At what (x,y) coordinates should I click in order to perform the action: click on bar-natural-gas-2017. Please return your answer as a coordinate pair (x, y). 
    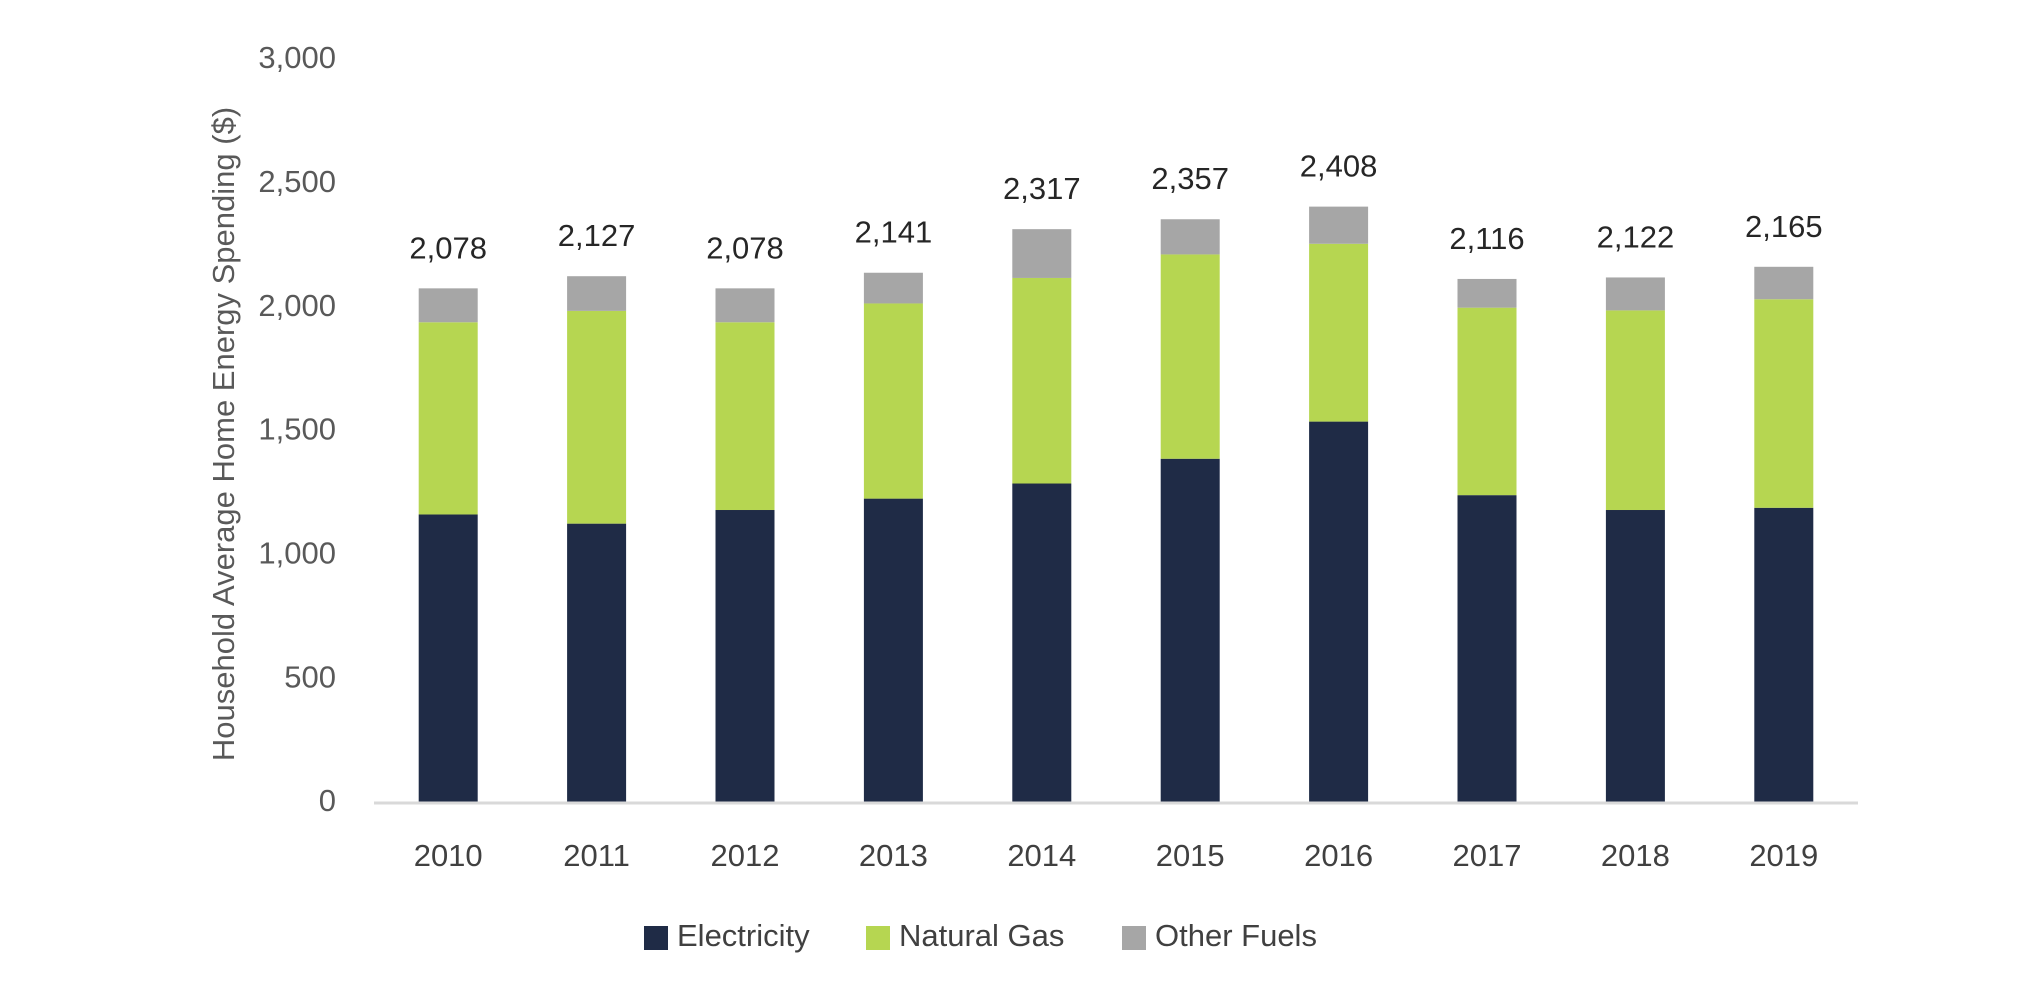
    Looking at the image, I should click on (1487, 401).